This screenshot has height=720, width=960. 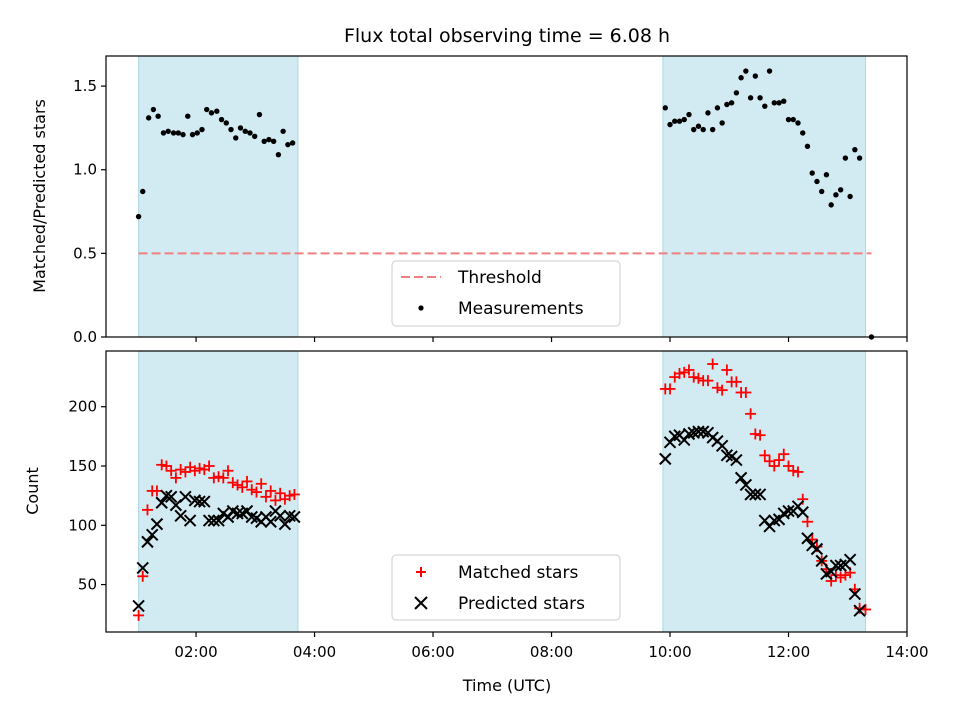 What do you see at coordinates (521, 309) in the screenshot?
I see `legend-measurements-label: Measurements` at bounding box center [521, 309].